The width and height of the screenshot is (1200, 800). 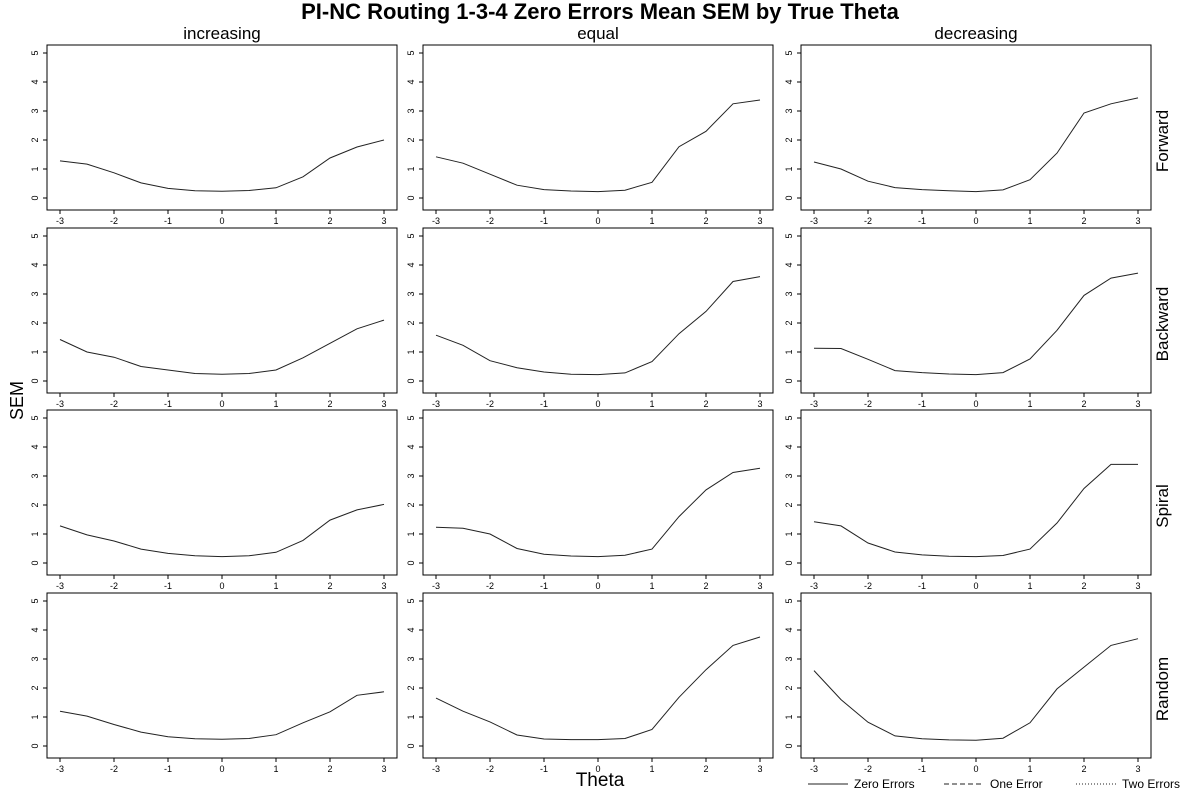 I want to click on panel-forward-decreasing: -3 -2 -1 0 1 2 3 0 1 2 3 4 5, so click(x=968, y=135).